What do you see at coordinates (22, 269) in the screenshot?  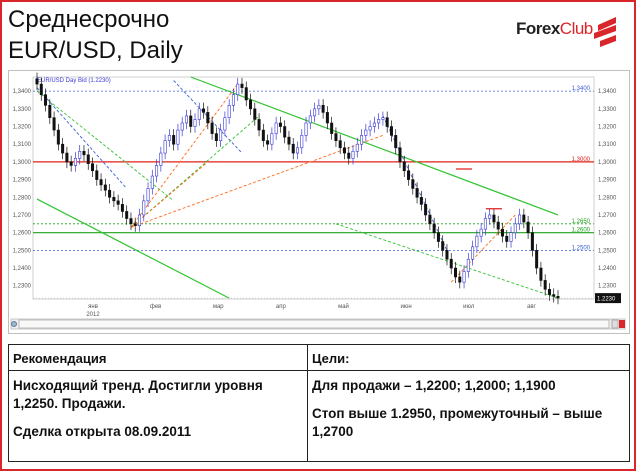 I see `y-tick-label-left: 1,2400` at bounding box center [22, 269].